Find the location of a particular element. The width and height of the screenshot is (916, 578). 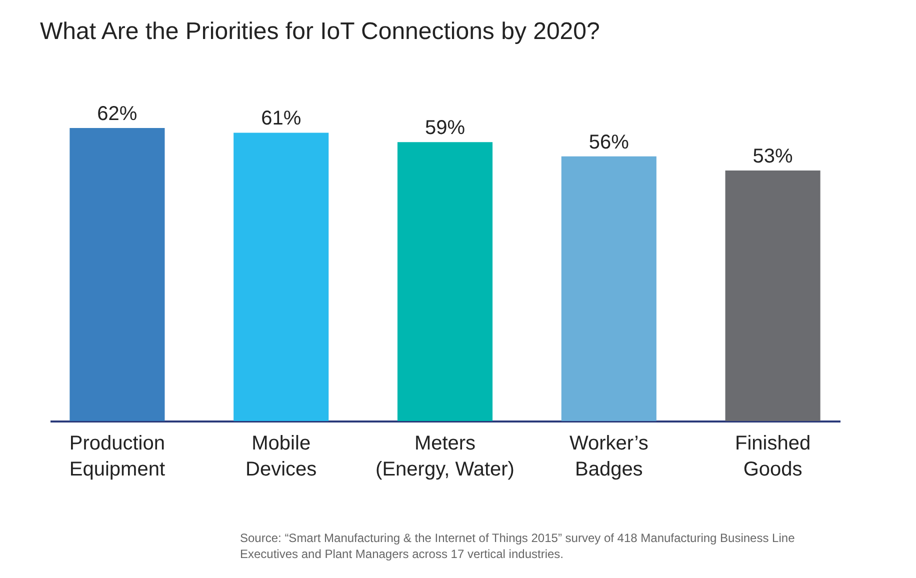

x-tick-label: Mobile Devices is located at coordinates (281, 456).